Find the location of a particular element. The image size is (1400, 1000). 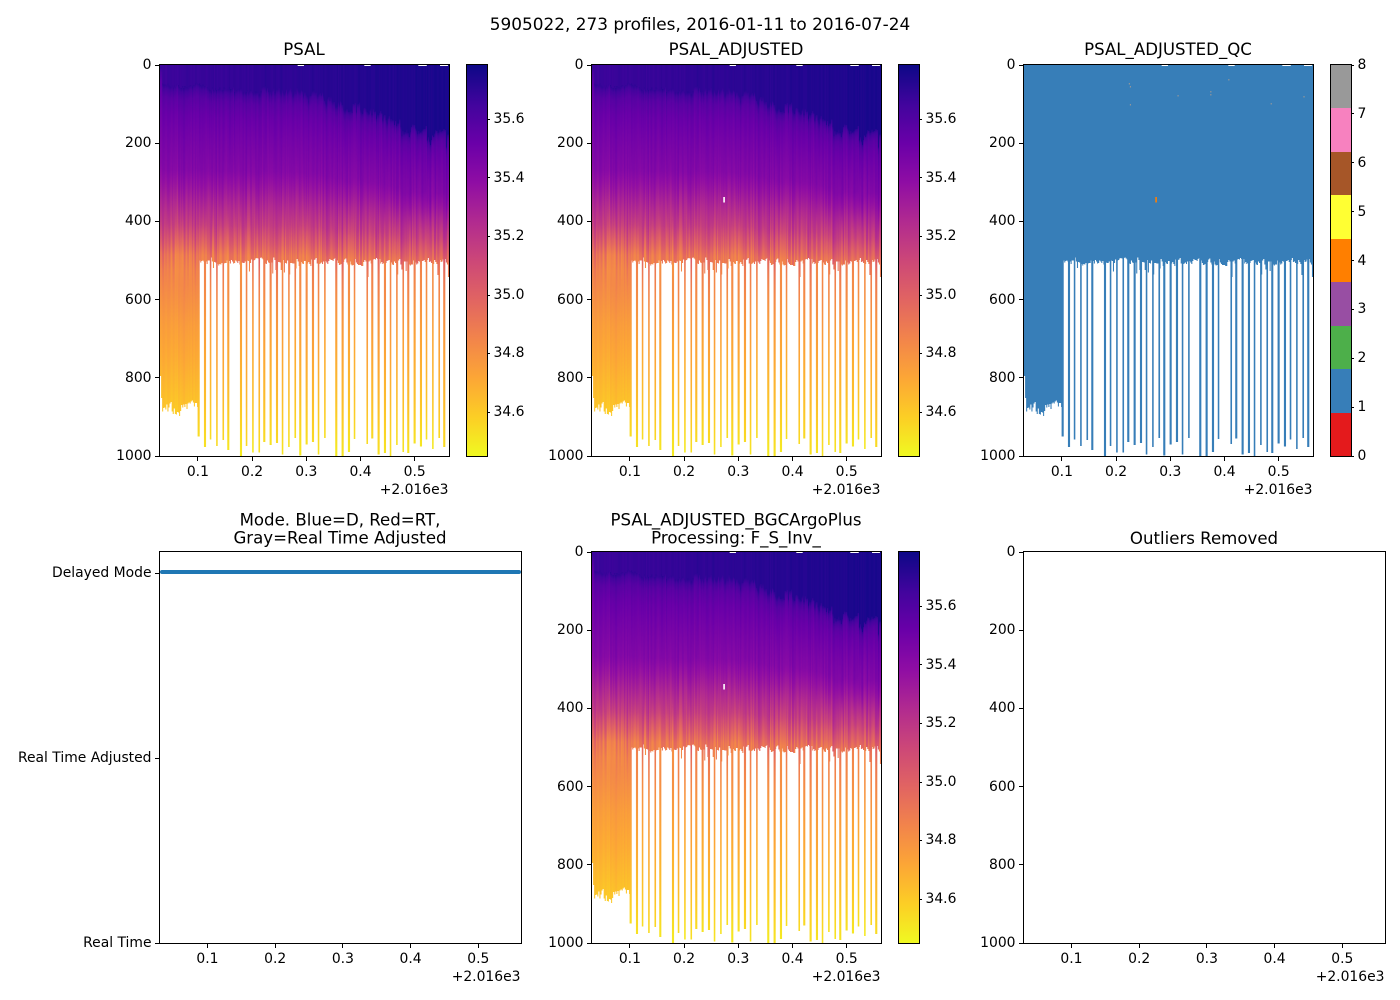

y-tick-label: 800 is located at coordinates (570, 864).